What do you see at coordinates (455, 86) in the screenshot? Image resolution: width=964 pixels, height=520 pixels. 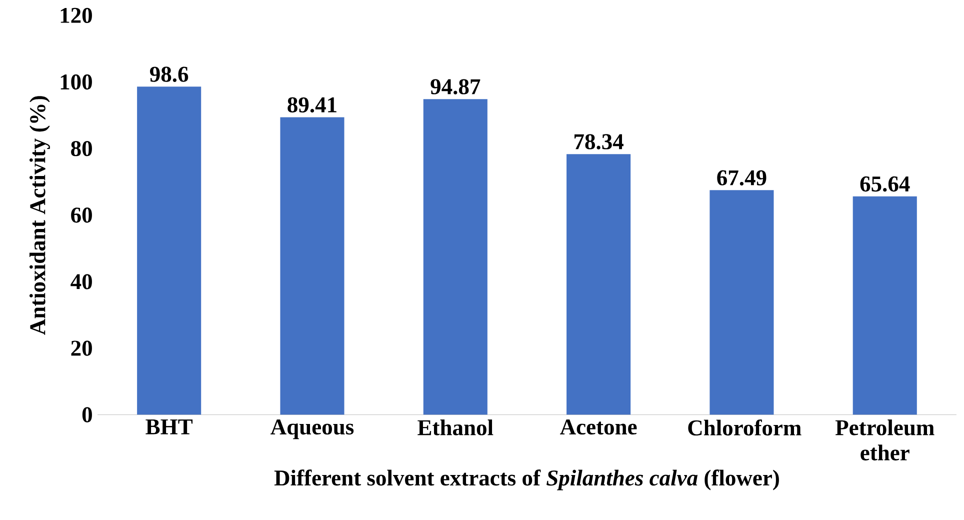 I see `data-label: 94.87` at bounding box center [455, 86].